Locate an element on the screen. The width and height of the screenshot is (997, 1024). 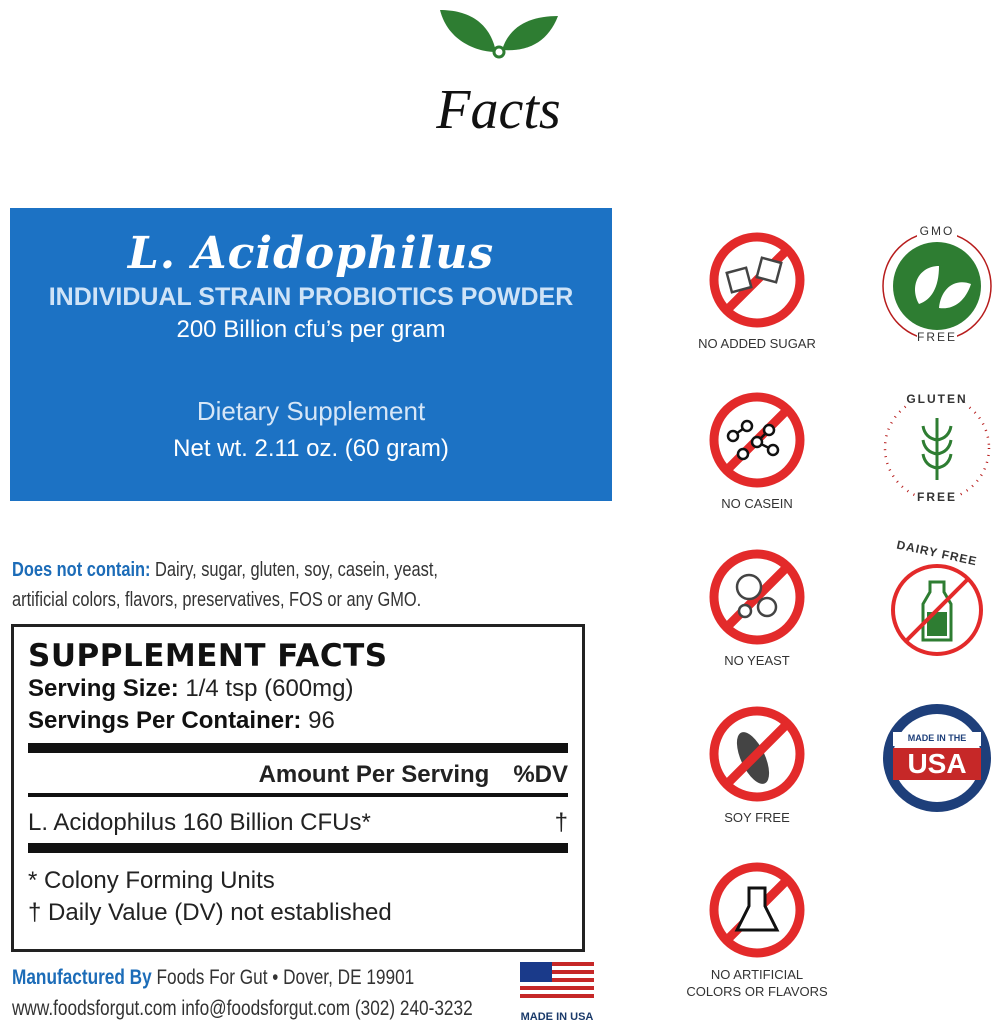
product-subtitle: INDIVIDUAL STRAIN PROBIOTICS POWDER is located at coordinates (311, 297).